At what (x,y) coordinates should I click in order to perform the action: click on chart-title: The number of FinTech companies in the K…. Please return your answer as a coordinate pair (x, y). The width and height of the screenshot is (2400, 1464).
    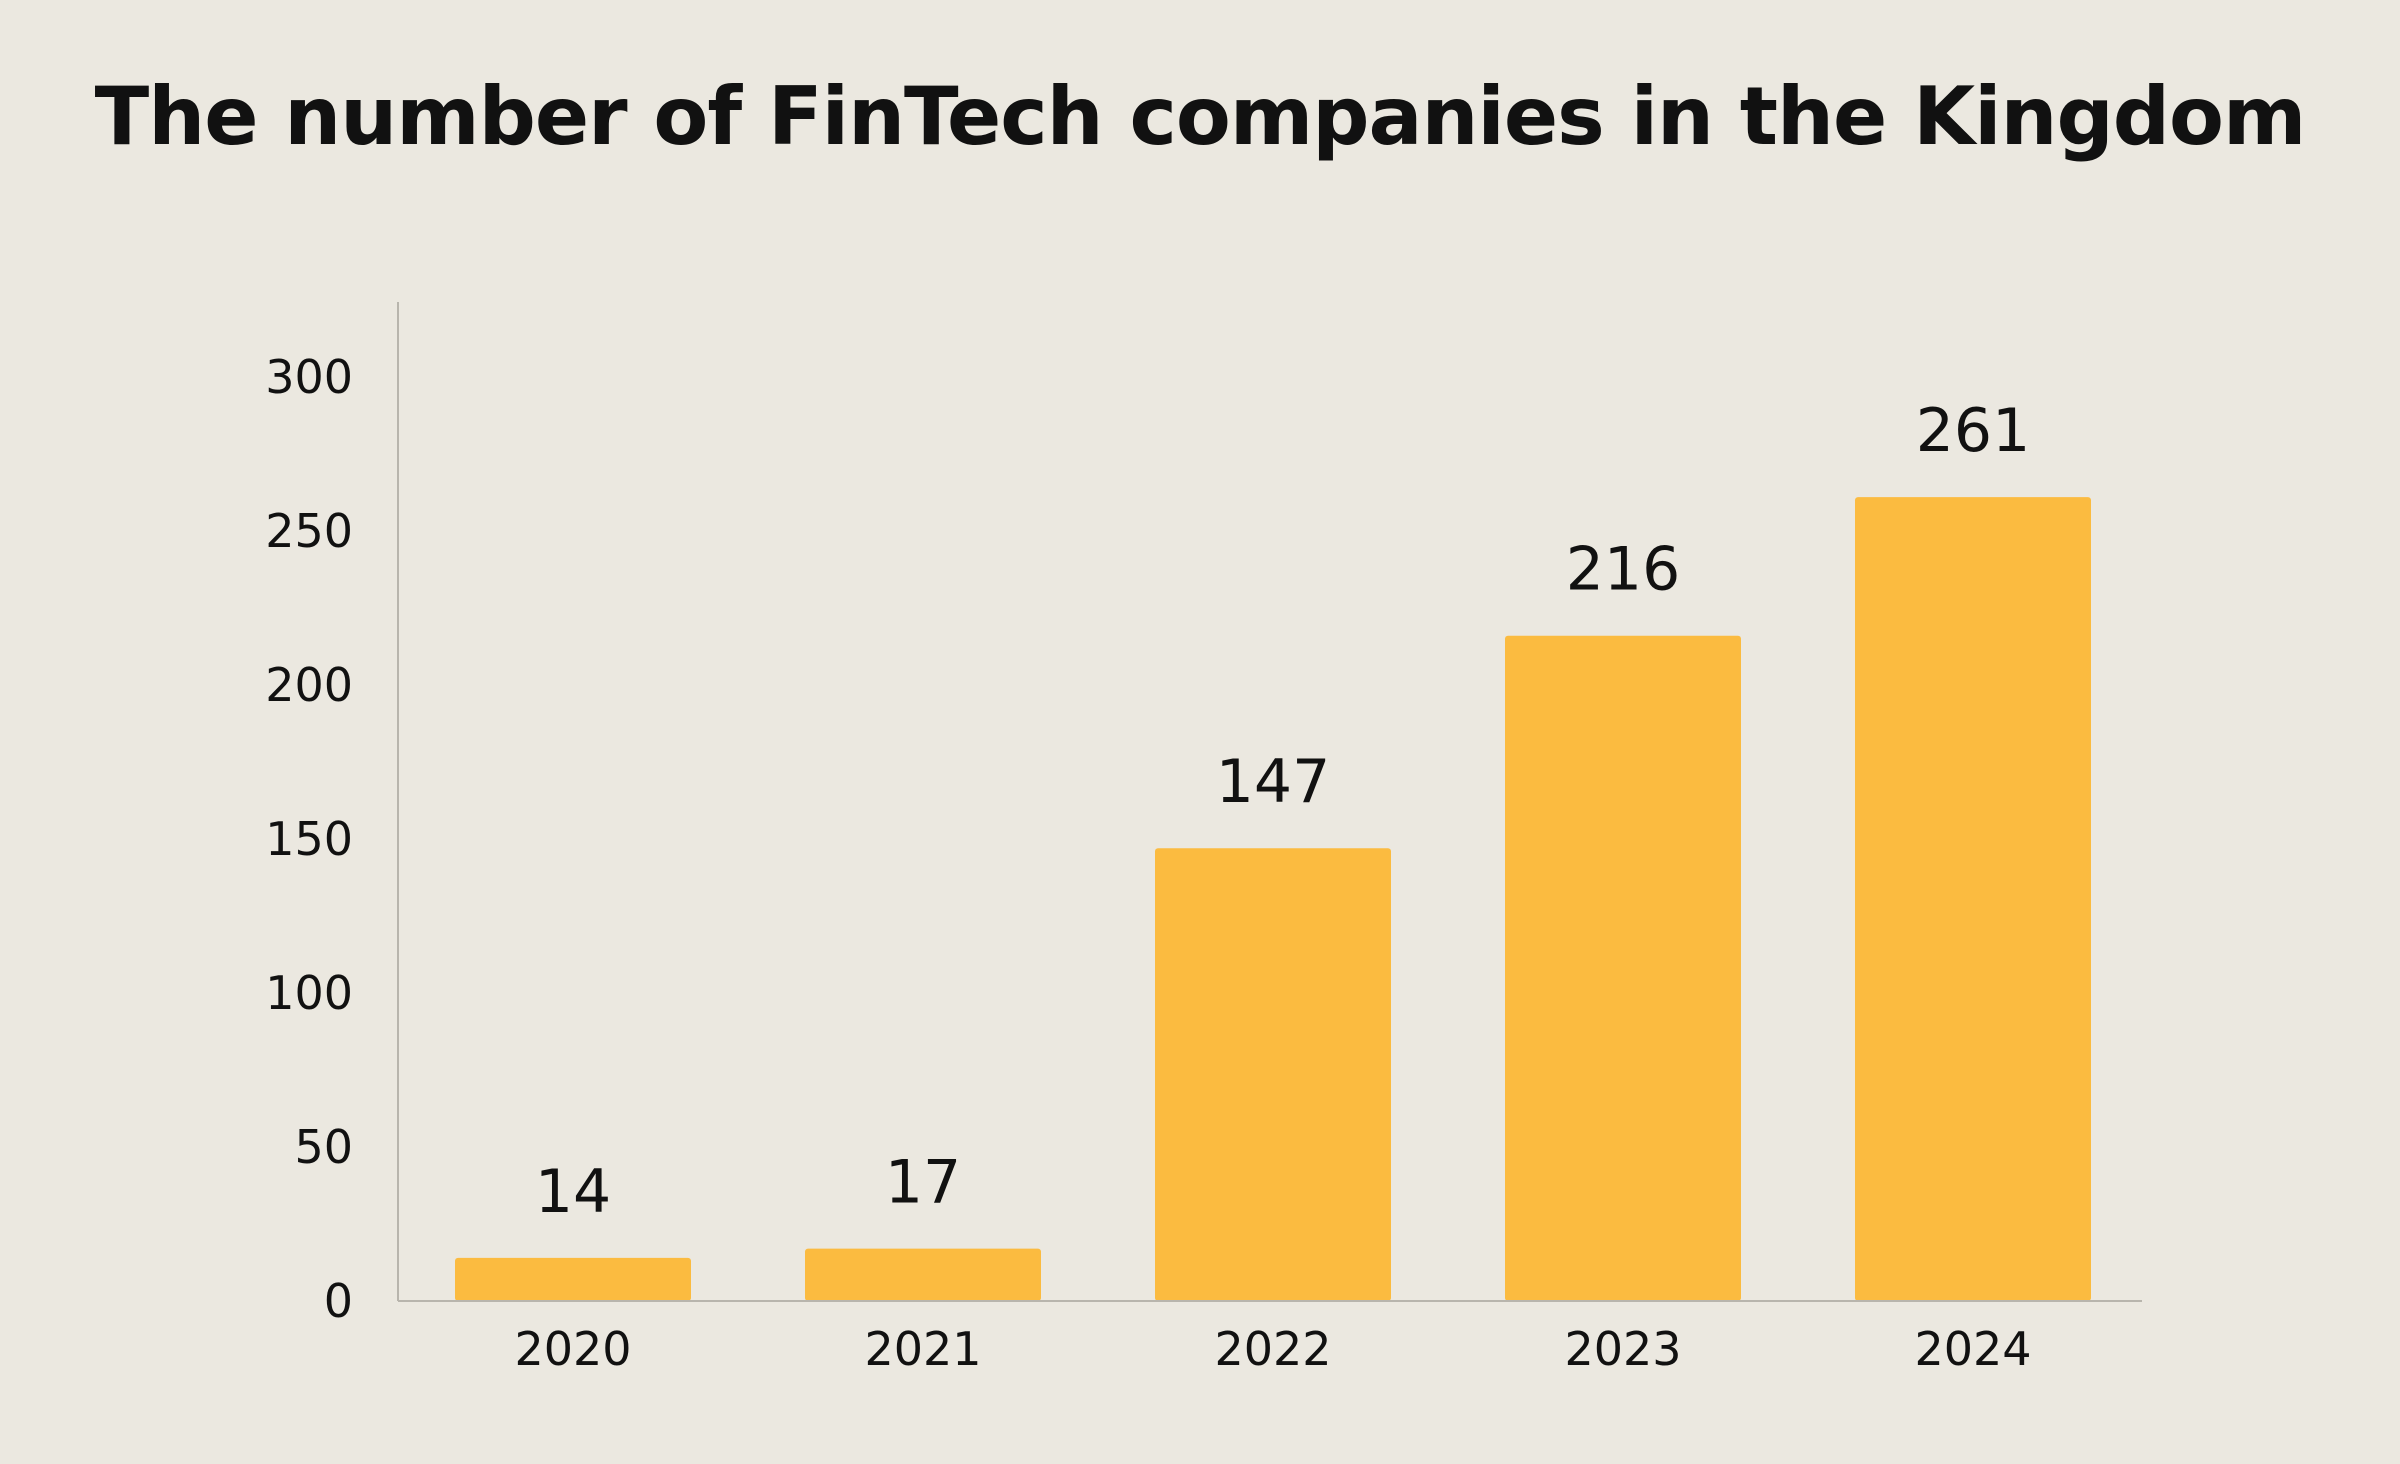
    Looking at the image, I should click on (1200, 116).